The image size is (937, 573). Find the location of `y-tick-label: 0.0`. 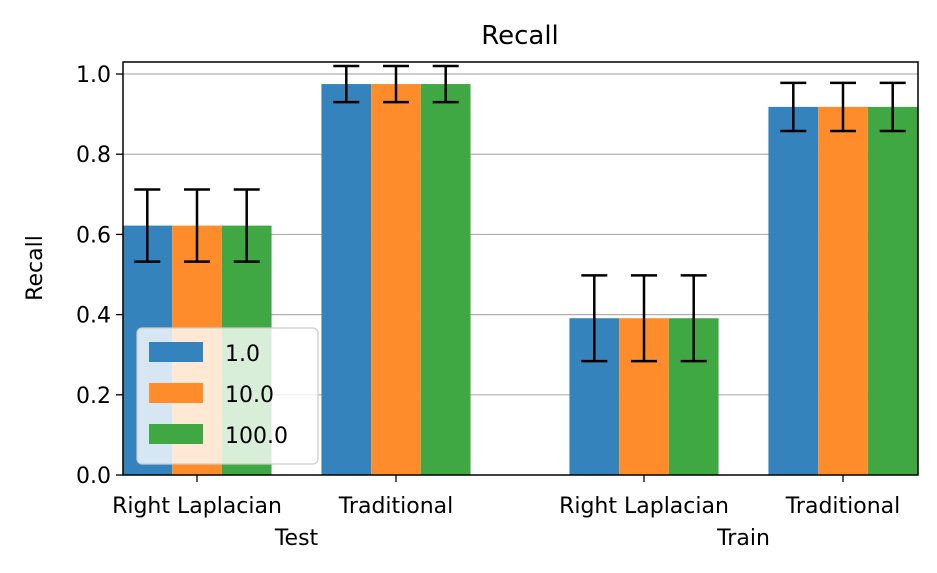

y-tick-label: 0.0 is located at coordinates (93, 476).